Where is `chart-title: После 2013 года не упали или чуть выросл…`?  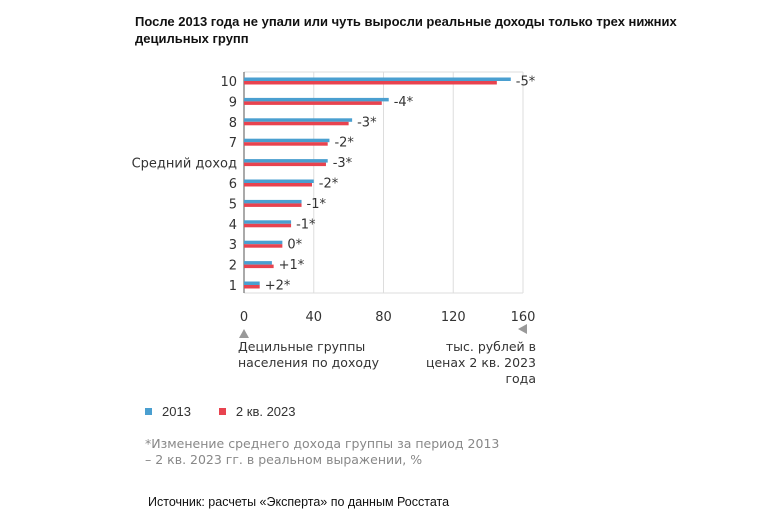
chart-title: После 2013 года не упали или чуть выросл… is located at coordinates (406, 30).